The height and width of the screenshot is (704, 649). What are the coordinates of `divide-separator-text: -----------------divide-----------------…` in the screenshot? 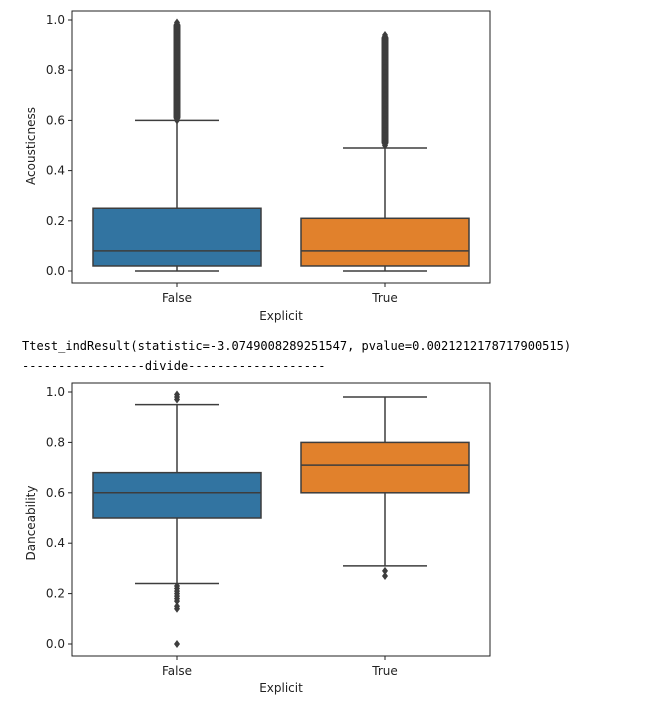 It's located at (174, 366).